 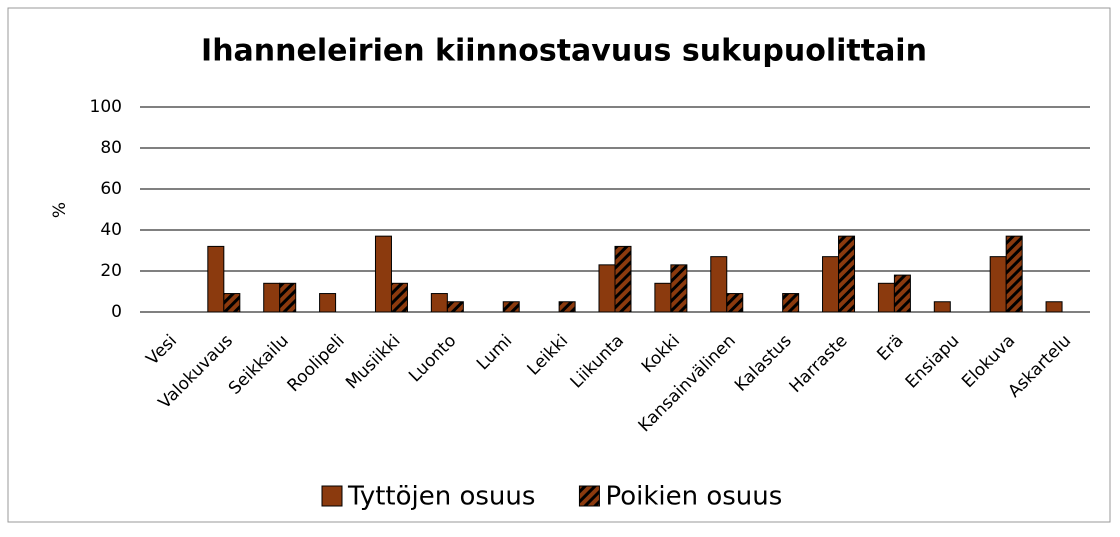 What do you see at coordinates (763, 363) in the screenshot?
I see `x-tick-label: Kalastus` at bounding box center [763, 363].